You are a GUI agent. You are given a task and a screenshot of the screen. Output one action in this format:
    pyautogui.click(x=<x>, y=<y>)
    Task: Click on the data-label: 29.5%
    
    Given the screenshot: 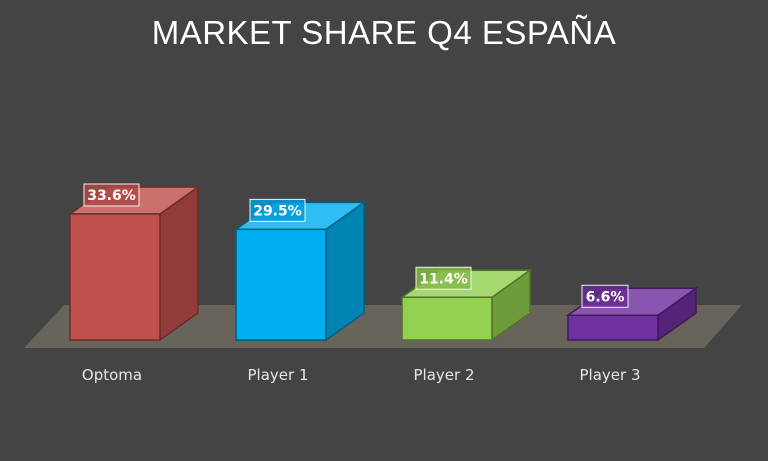 What is the action you would take?
    pyautogui.click(x=277, y=211)
    